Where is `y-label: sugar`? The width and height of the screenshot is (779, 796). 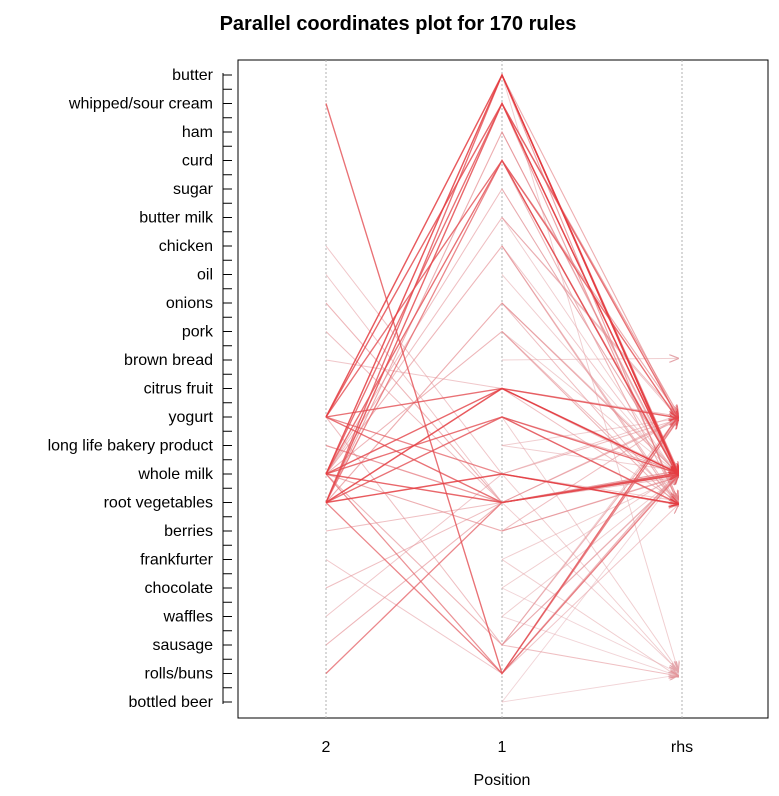 y-label: sugar is located at coordinates (193, 189).